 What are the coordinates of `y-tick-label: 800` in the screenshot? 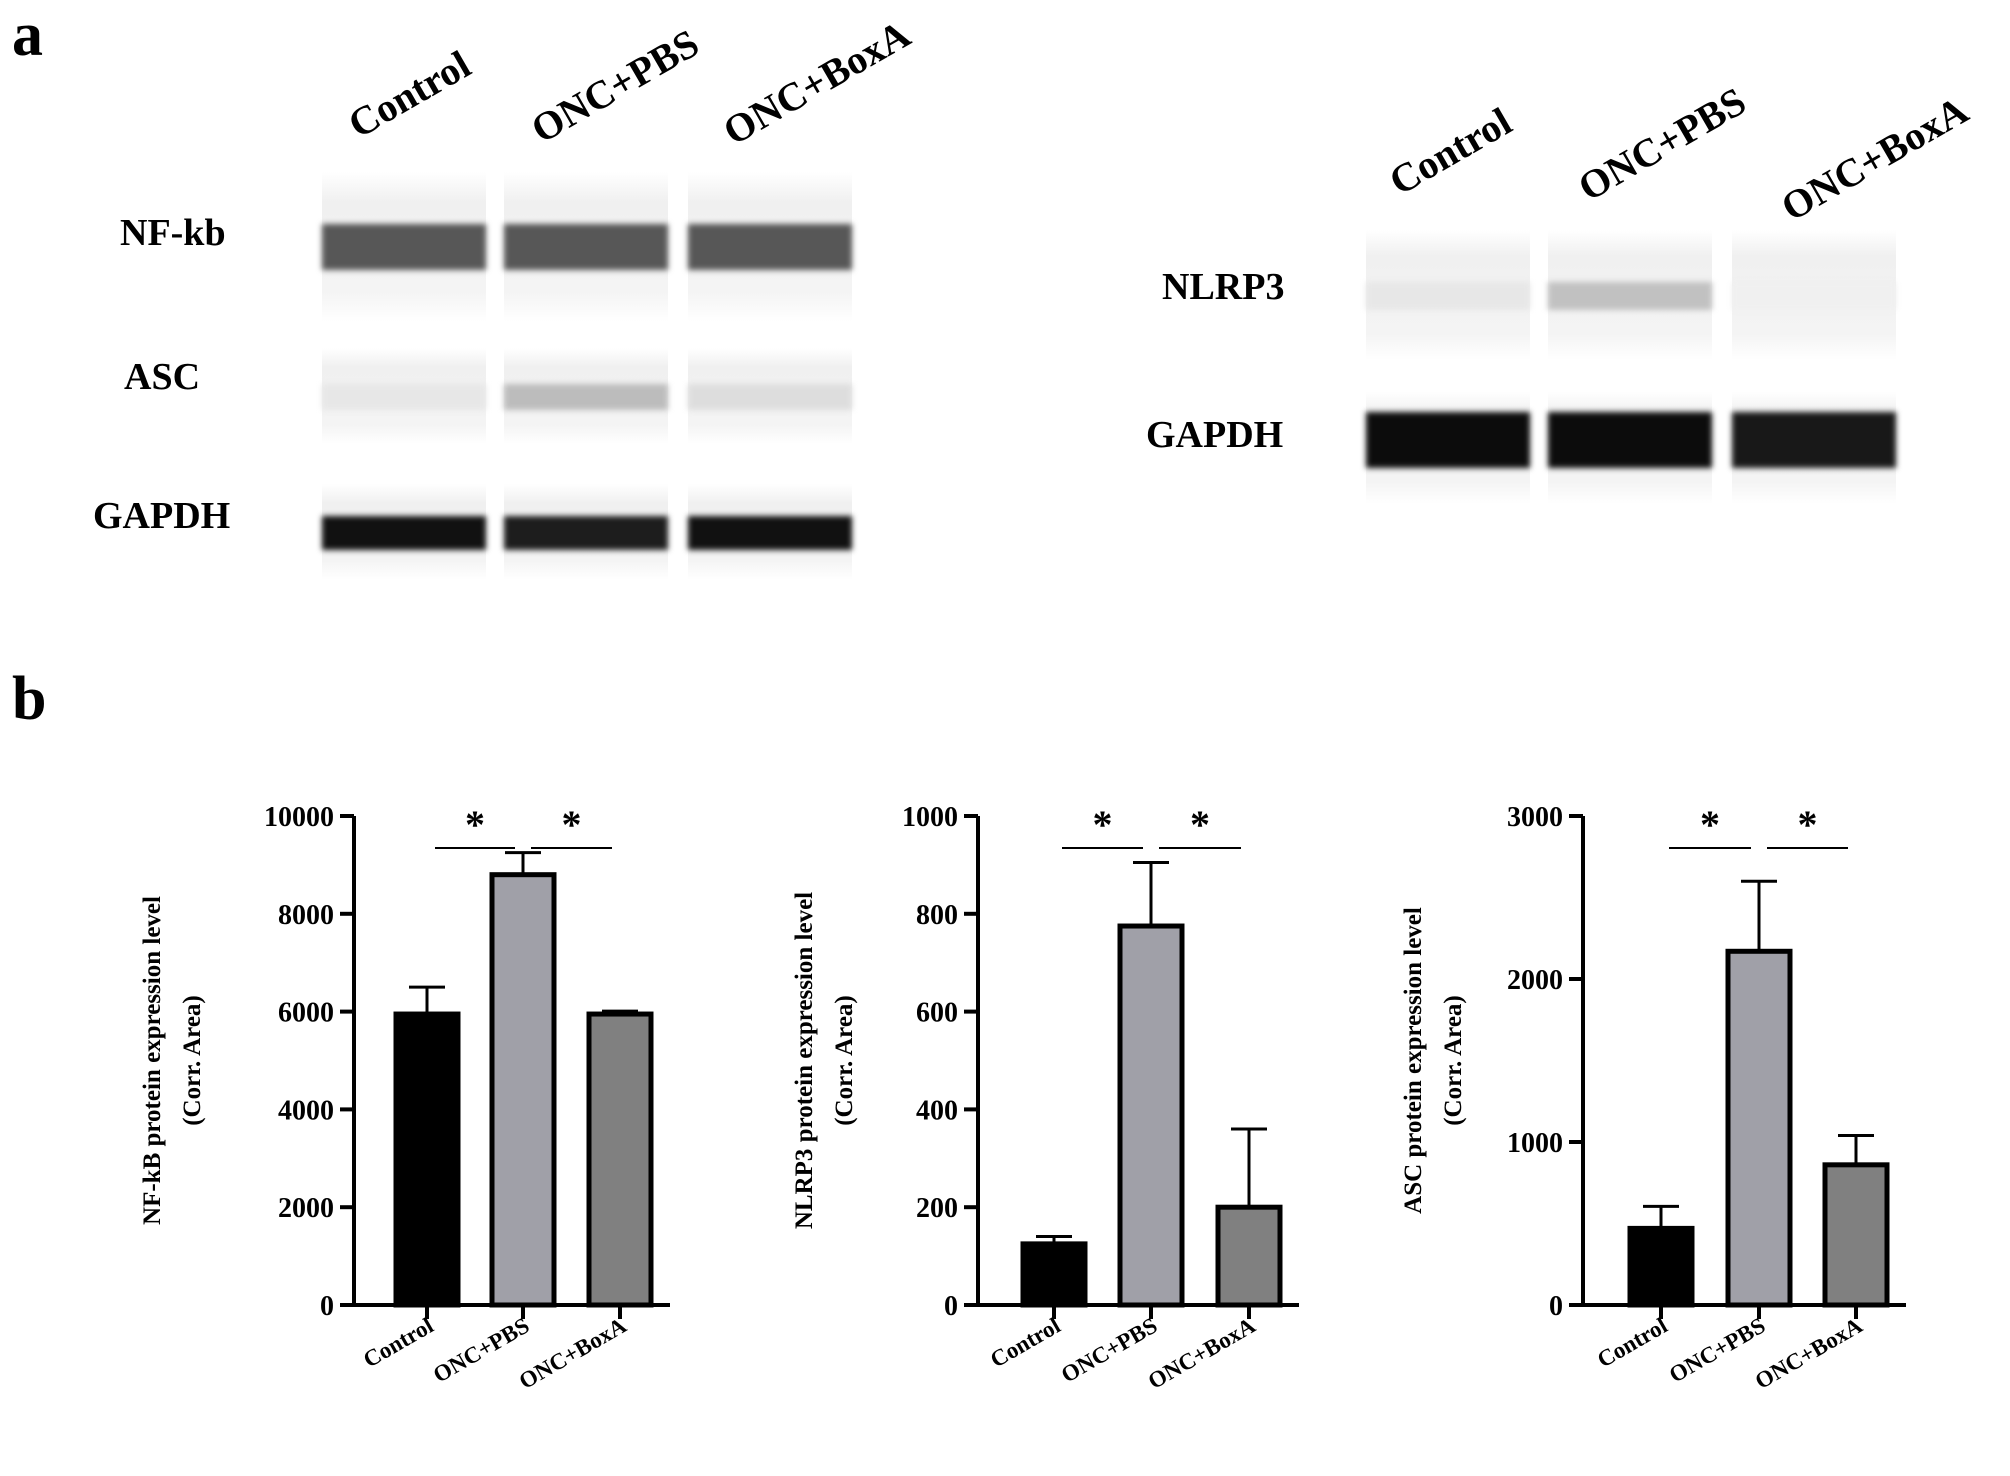 It's located at (937, 915).